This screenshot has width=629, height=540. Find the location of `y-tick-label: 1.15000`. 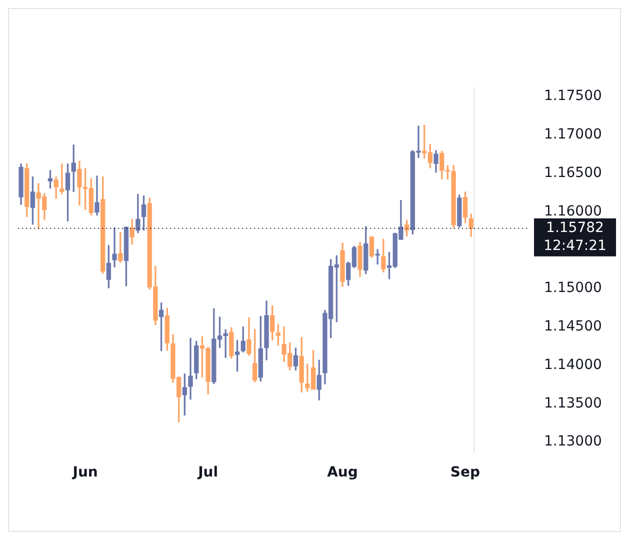

y-tick-label: 1.15000 is located at coordinates (573, 288).